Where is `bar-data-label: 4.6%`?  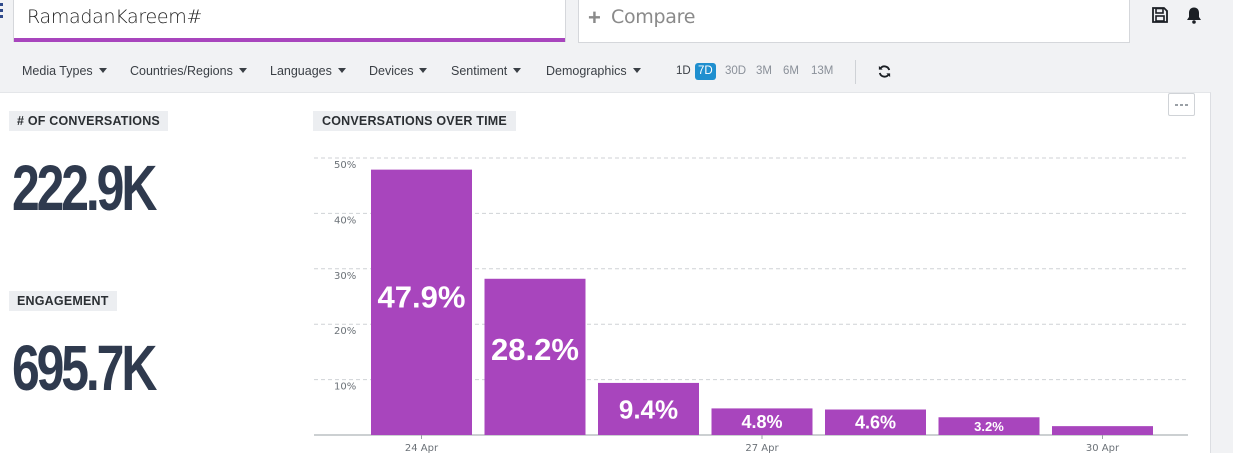 bar-data-label: 4.6% is located at coordinates (875, 423).